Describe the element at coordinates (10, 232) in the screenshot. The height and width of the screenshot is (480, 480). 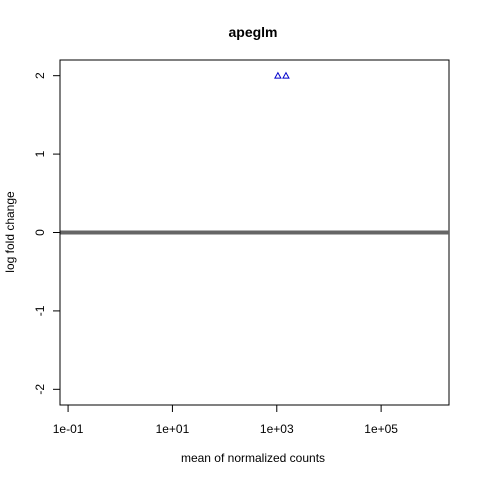
I see `y-axis-label: log fold change` at that location.